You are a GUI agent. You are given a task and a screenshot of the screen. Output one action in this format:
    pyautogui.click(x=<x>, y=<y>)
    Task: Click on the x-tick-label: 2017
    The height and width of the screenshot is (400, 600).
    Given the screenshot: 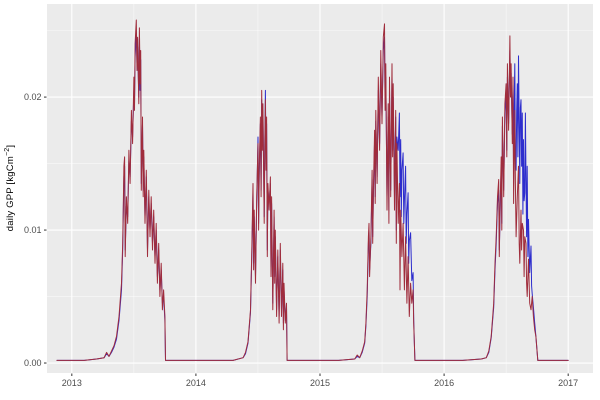 What is the action you would take?
    pyautogui.click(x=568, y=383)
    